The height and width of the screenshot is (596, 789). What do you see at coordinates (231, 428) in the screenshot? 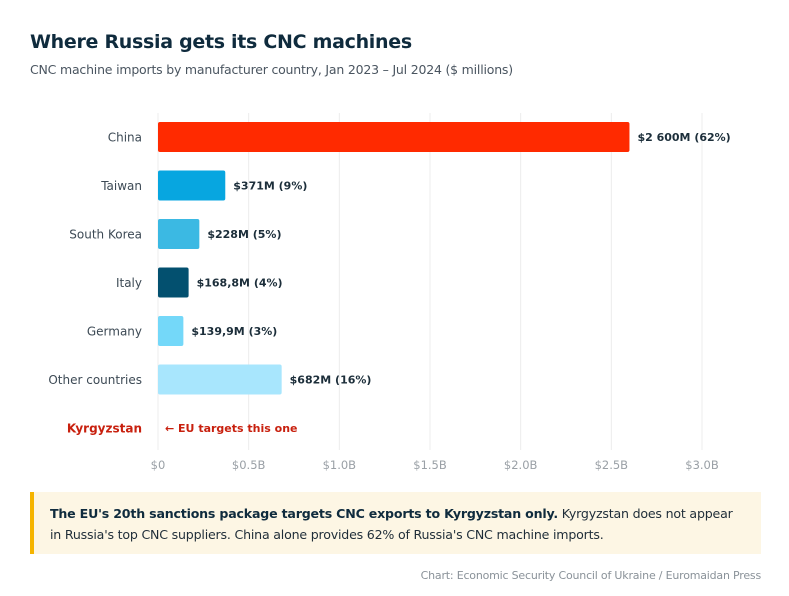
I see `annotation-label: ← EU targets this one` at bounding box center [231, 428].